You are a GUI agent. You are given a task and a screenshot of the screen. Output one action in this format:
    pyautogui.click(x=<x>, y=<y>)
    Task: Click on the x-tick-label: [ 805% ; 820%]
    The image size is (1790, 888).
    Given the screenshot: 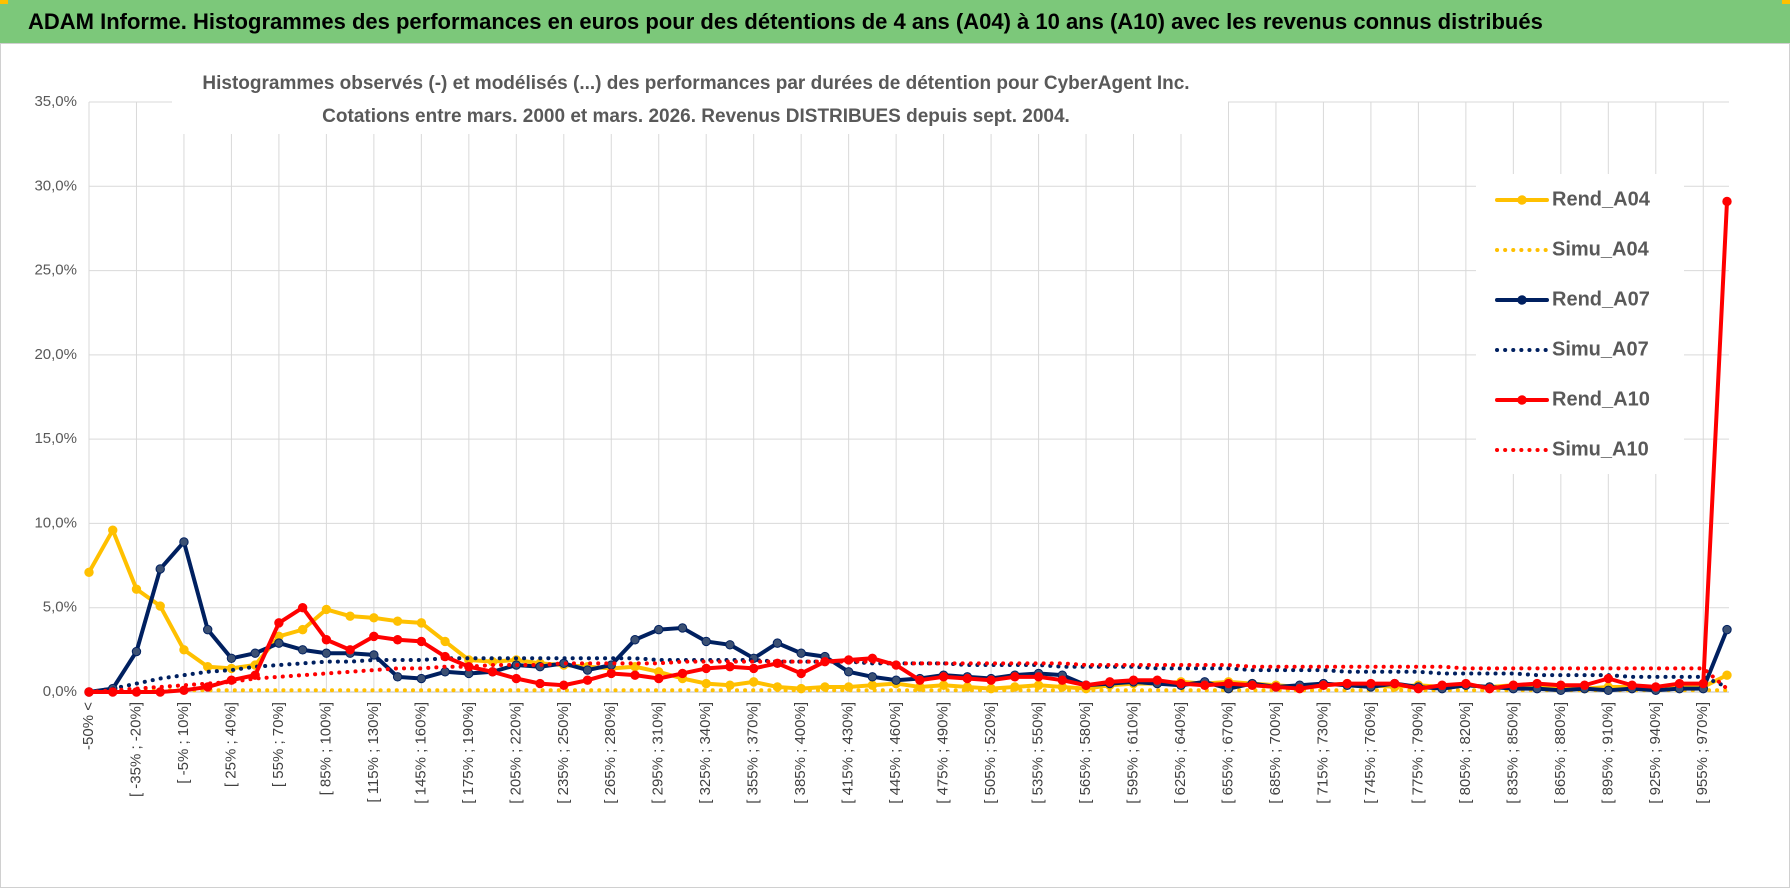 What is the action you would take?
    pyautogui.click(x=1465, y=753)
    